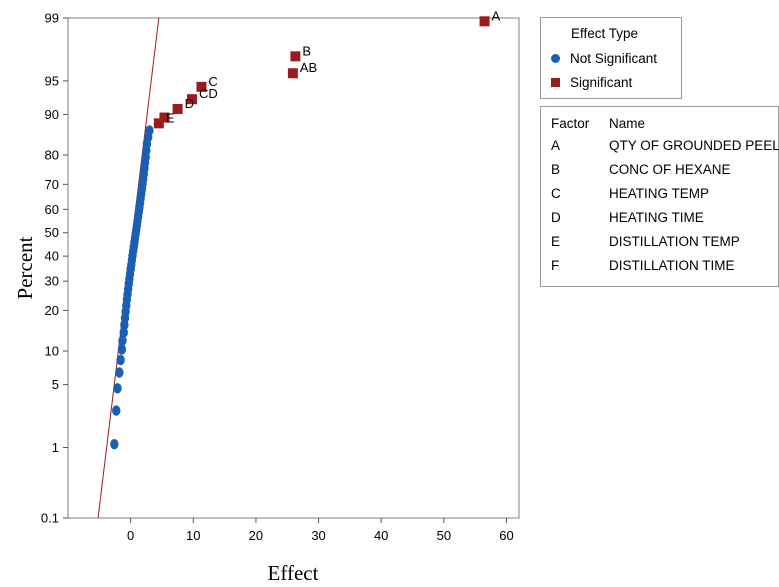 The height and width of the screenshot is (587, 779). What do you see at coordinates (212, 81) in the screenshot?
I see `point-label: C` at bounding box center [212, 81].